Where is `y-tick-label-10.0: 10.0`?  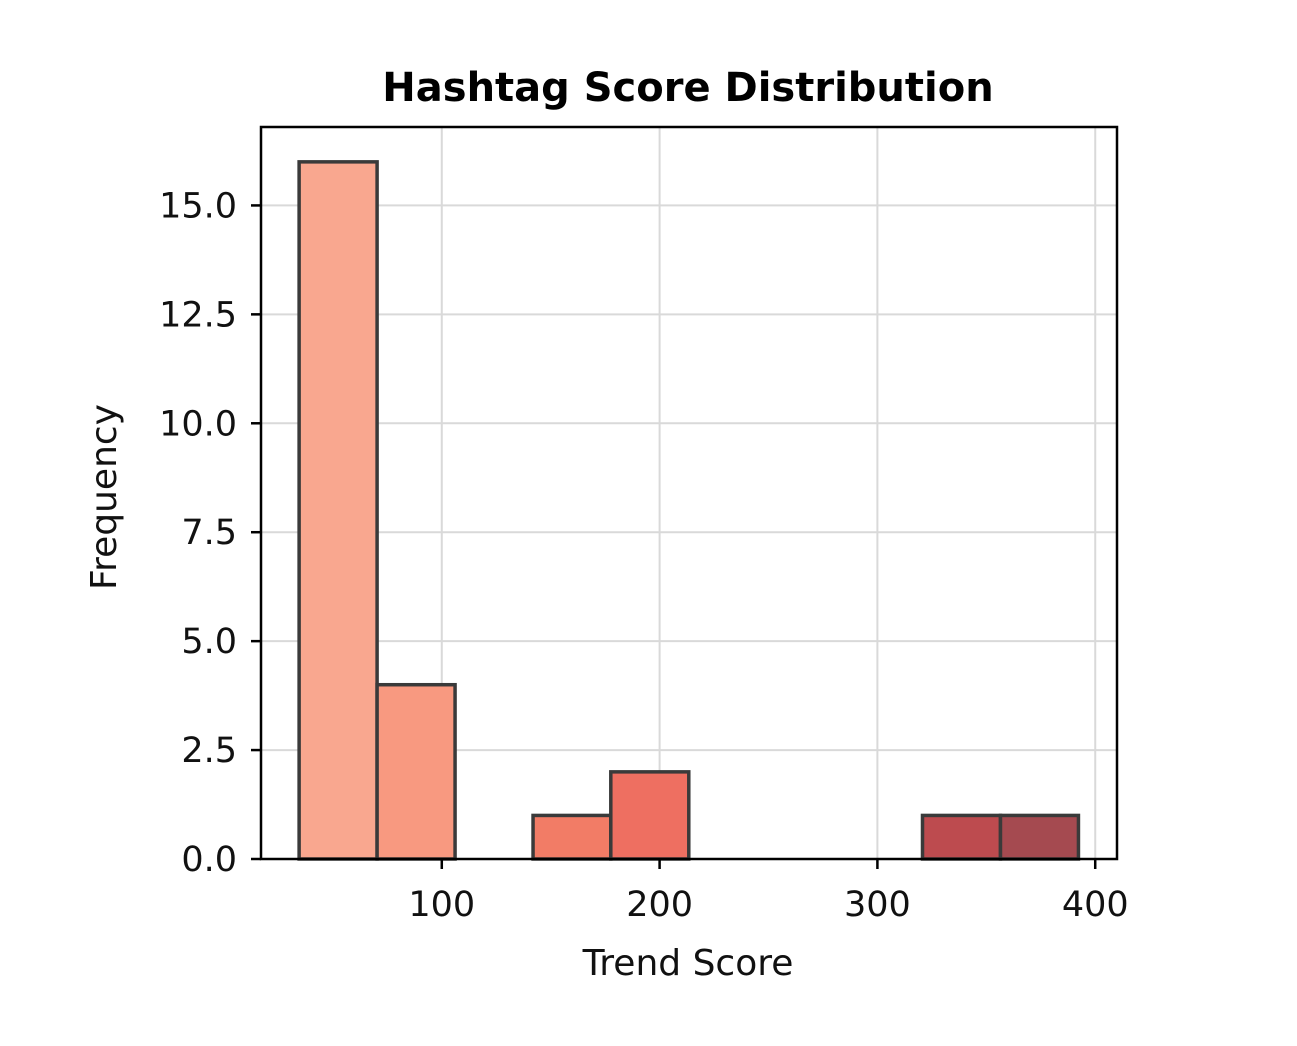 y-tick-label-10.0: 10.0 is located at coordinates (198, 424).